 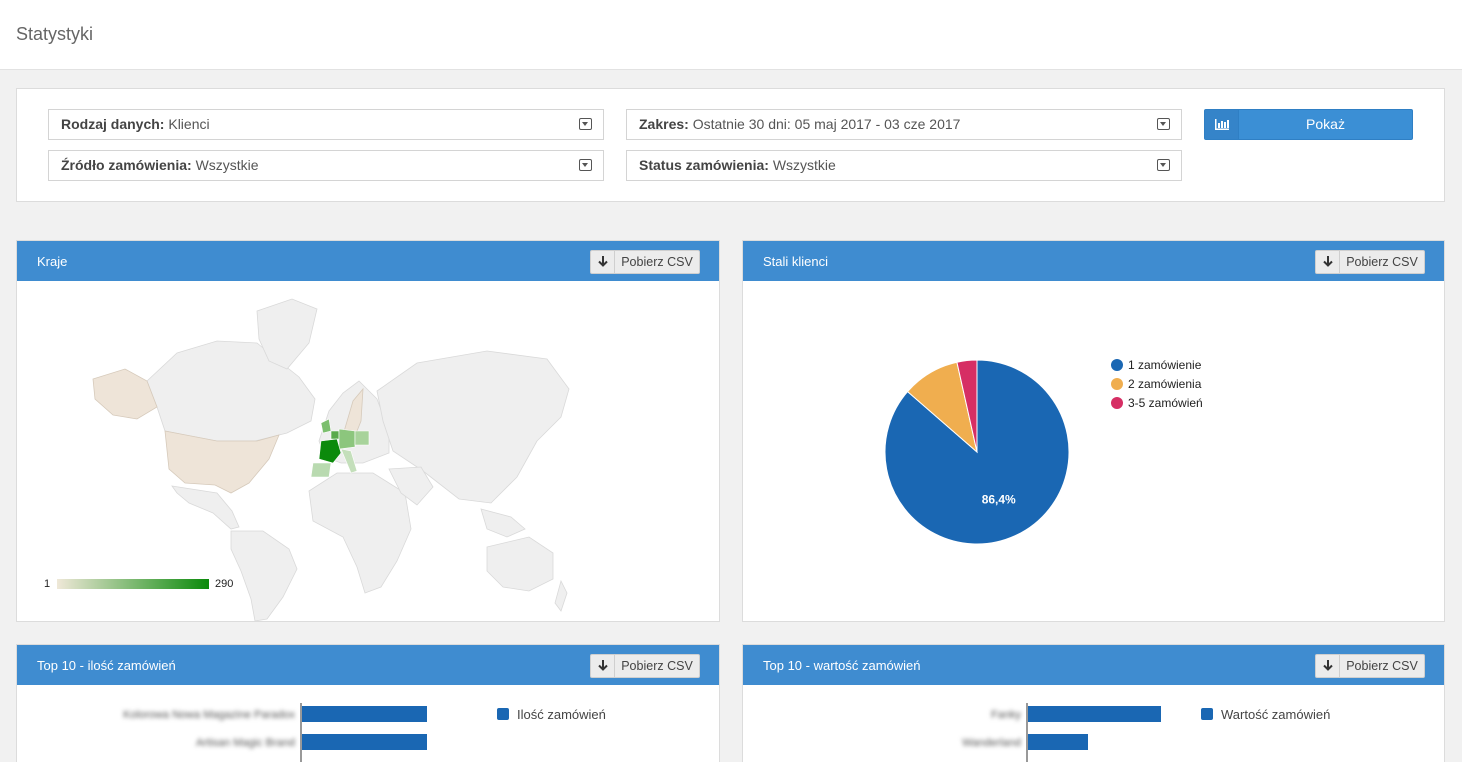 What do you see at coordinates (1222, 124) in the screenshot?
I see `bar-chart-icon` at bounding box center [1222, 124].